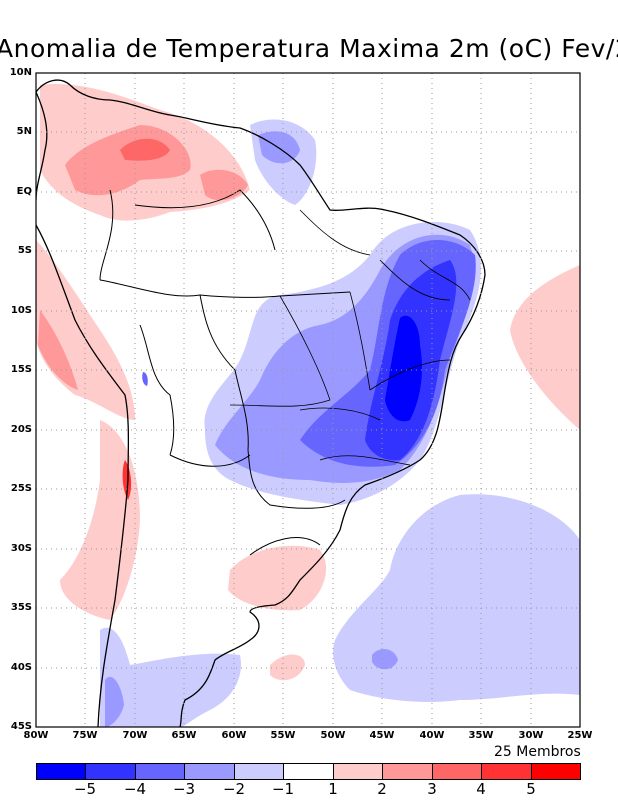 The width and height of the screenshot is (618, 800). What do you see at coordinates (531, 789) in the screenshot?
I see `colorbar-label: 5` at bounding box center [531, 789].